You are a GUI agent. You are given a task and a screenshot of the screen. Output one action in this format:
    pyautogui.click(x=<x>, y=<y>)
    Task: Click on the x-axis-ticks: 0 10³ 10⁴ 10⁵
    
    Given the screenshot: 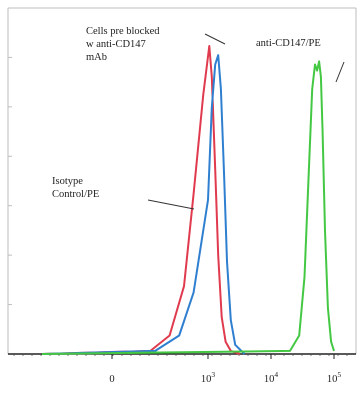 What is the action you would take?
    pyautogui.click(x=225, y=369)
    